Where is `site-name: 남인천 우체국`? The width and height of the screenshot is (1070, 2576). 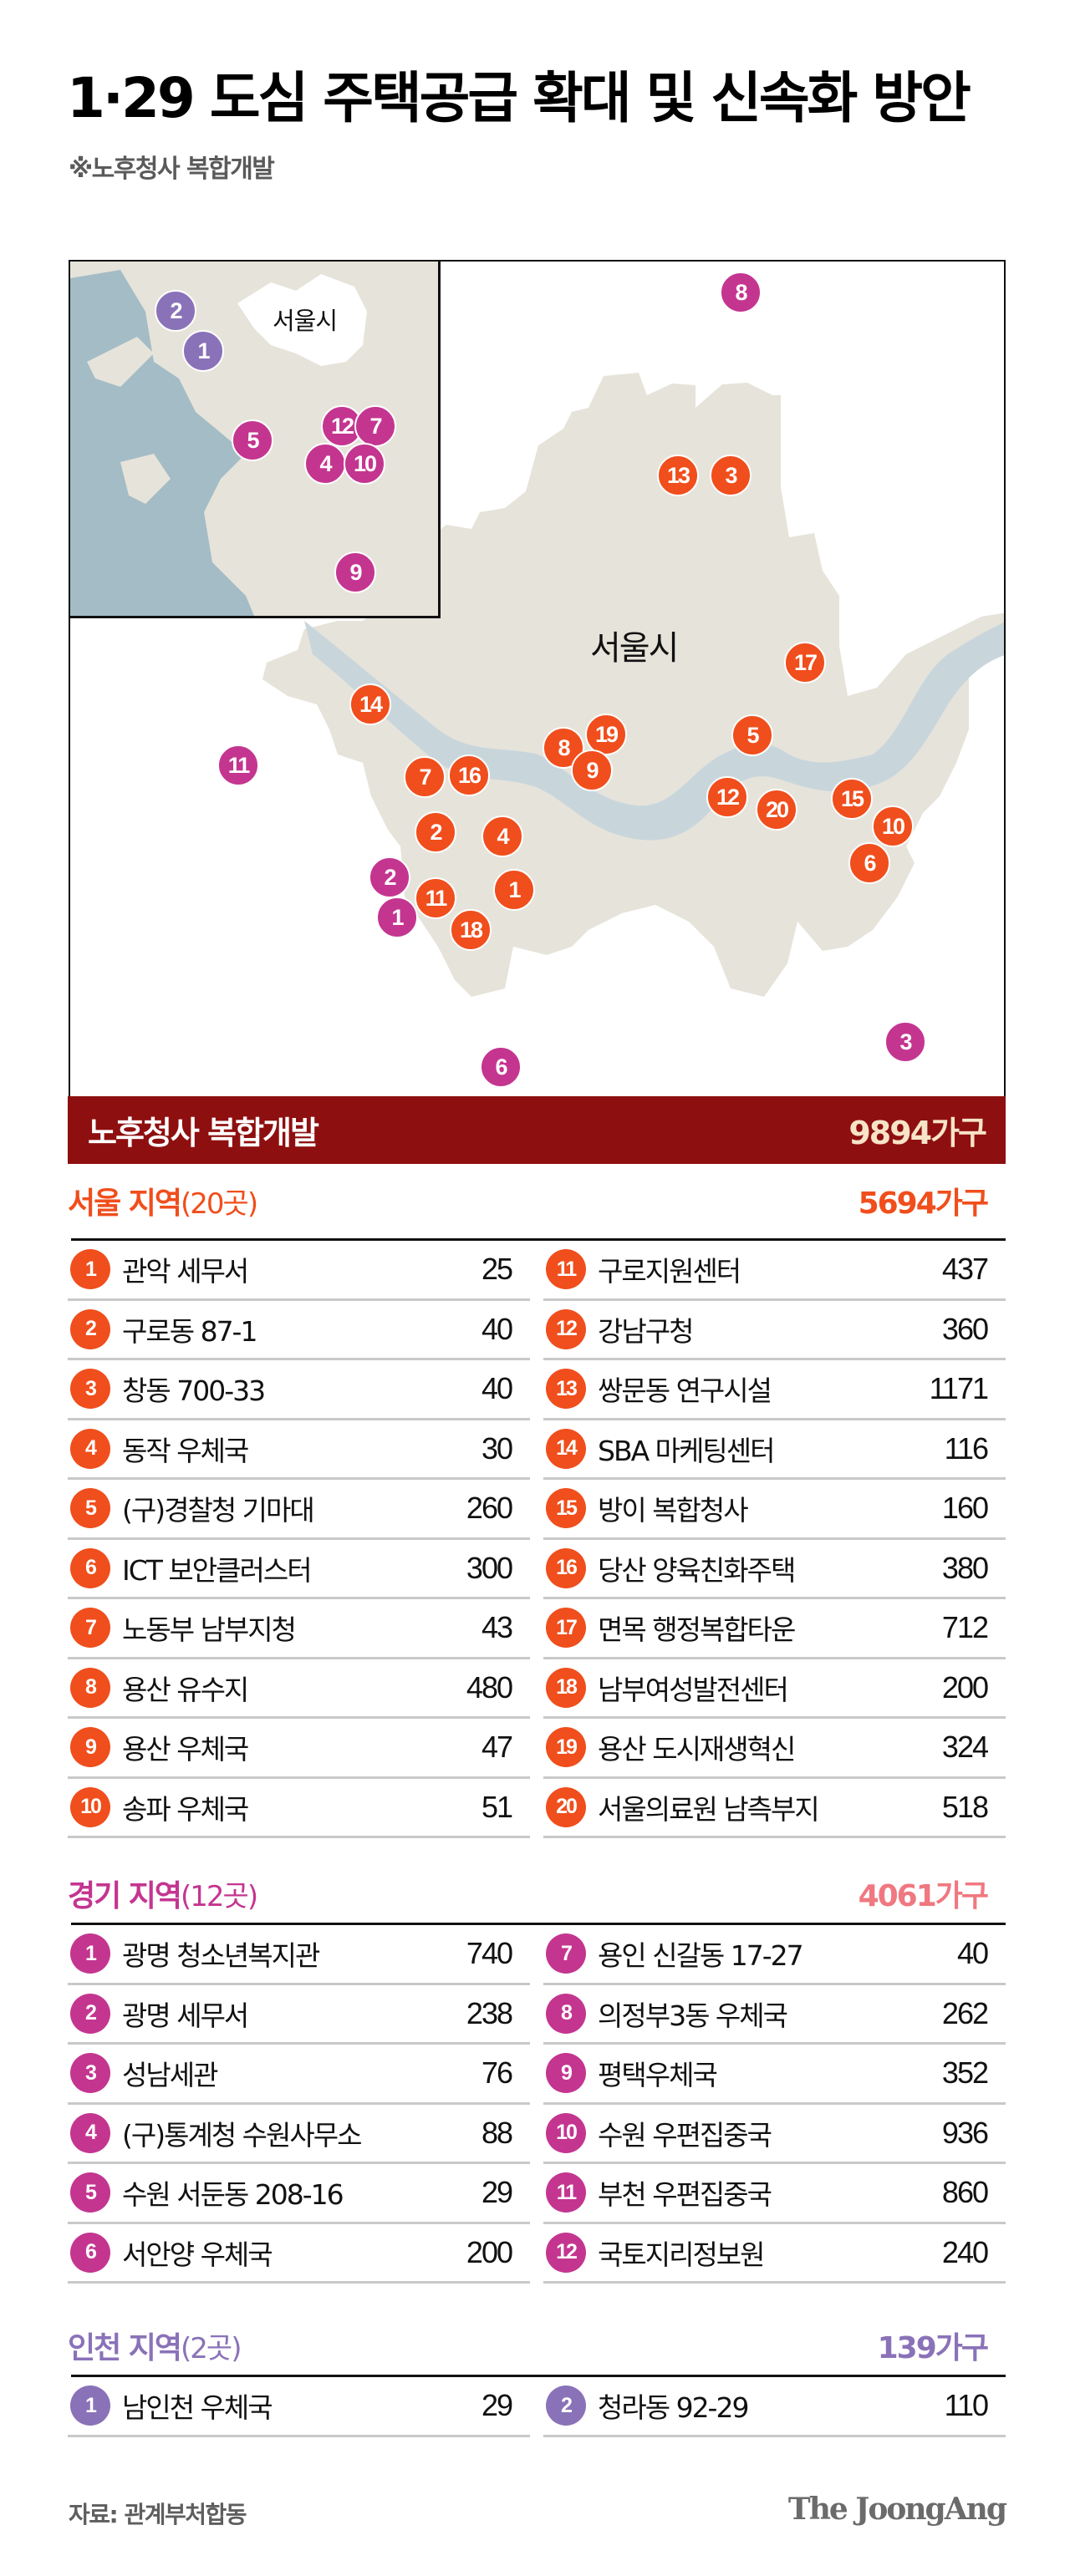
site-name: 남인천 우체국 is located at coordinates (197, 2408).